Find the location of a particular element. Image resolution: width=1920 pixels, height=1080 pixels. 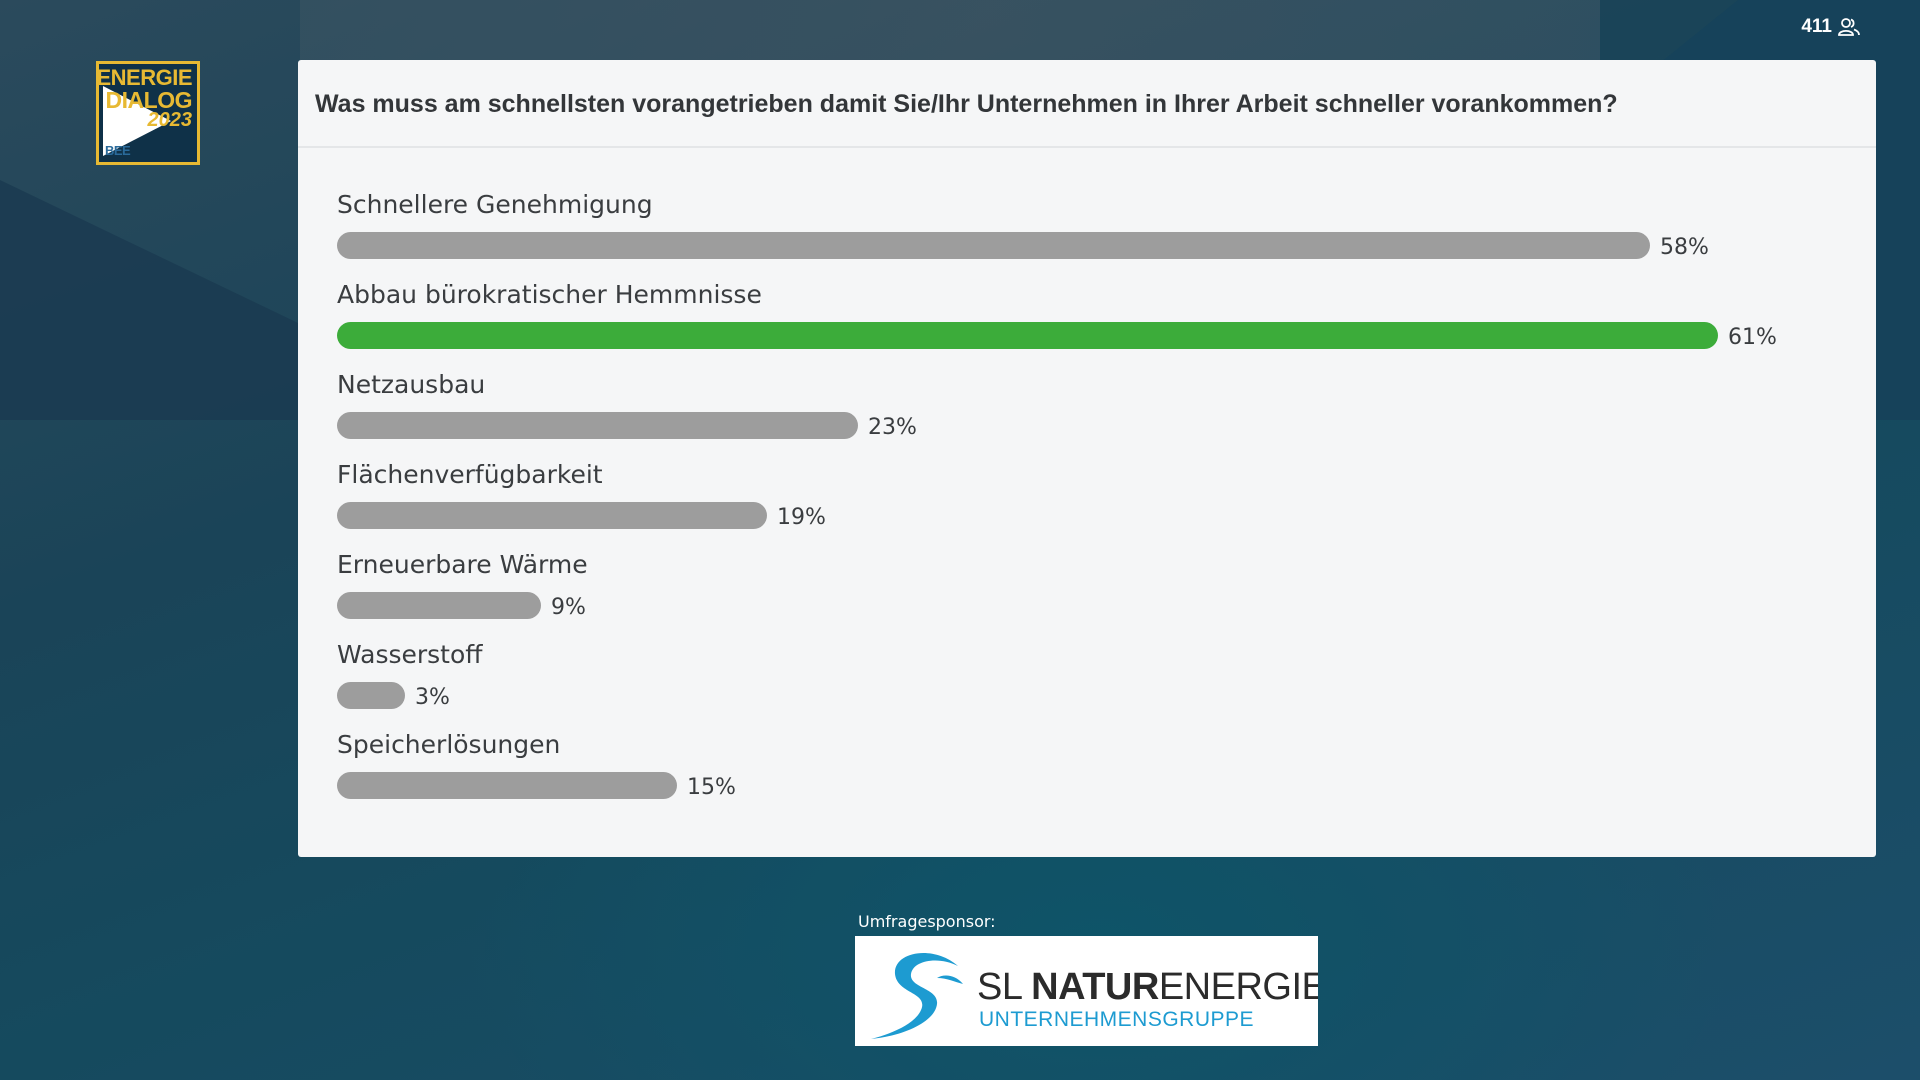

poll-option: Wasserstoff 3% is located at coordinates (1087, 685).